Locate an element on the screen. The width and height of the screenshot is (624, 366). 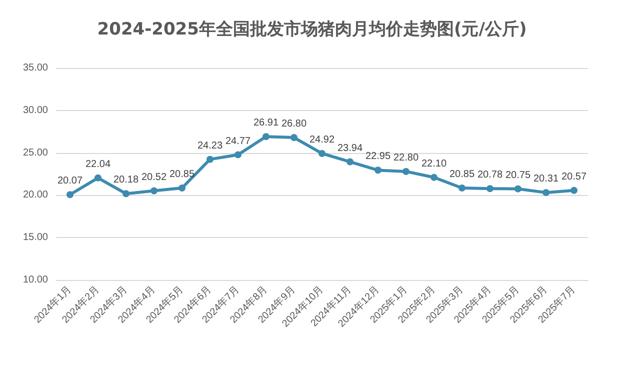
y-tick-label: 10.00 is located at coordinates (35, 280).